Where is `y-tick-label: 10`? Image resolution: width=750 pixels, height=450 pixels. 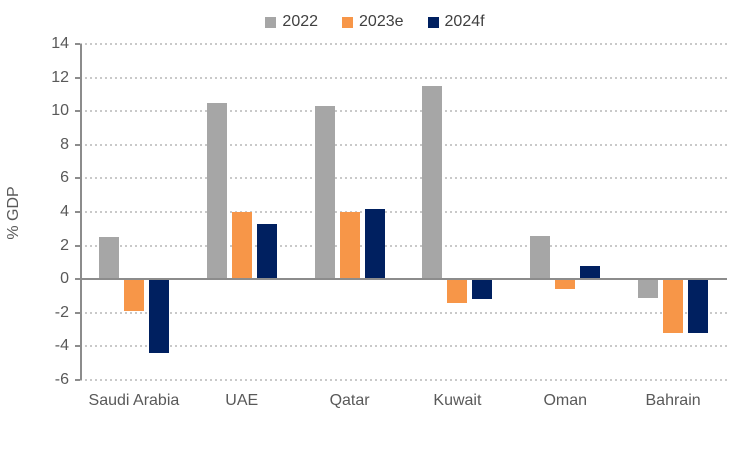 y-tick-label: 10 is located at coordinates (60, 111).